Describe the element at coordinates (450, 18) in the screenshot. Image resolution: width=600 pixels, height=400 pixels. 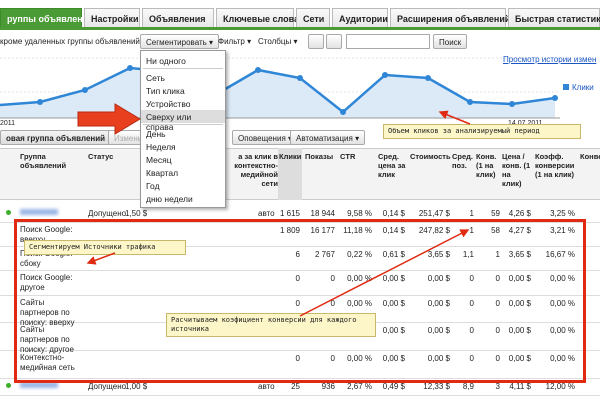
I see `tab: Расширения объявлений` at that location.